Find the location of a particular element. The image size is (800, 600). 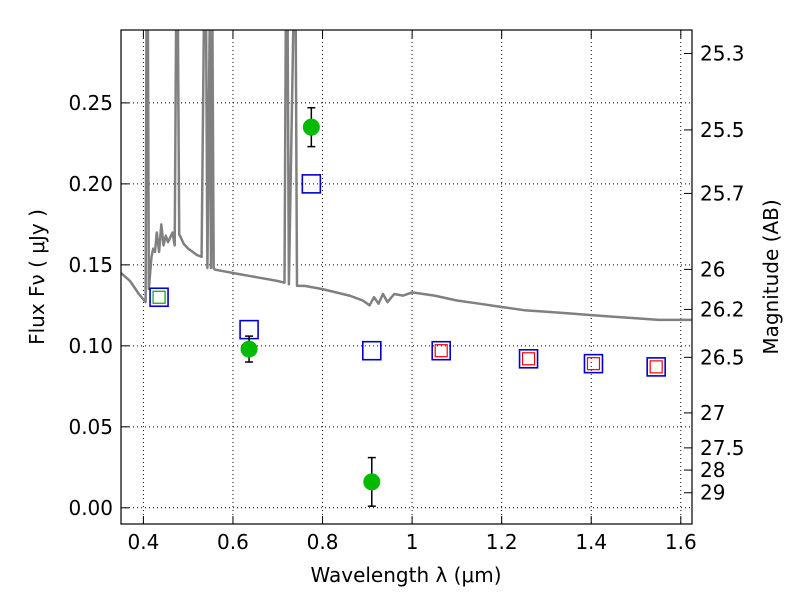

x-tick-label: 1 is located at coordinates (412, 542).